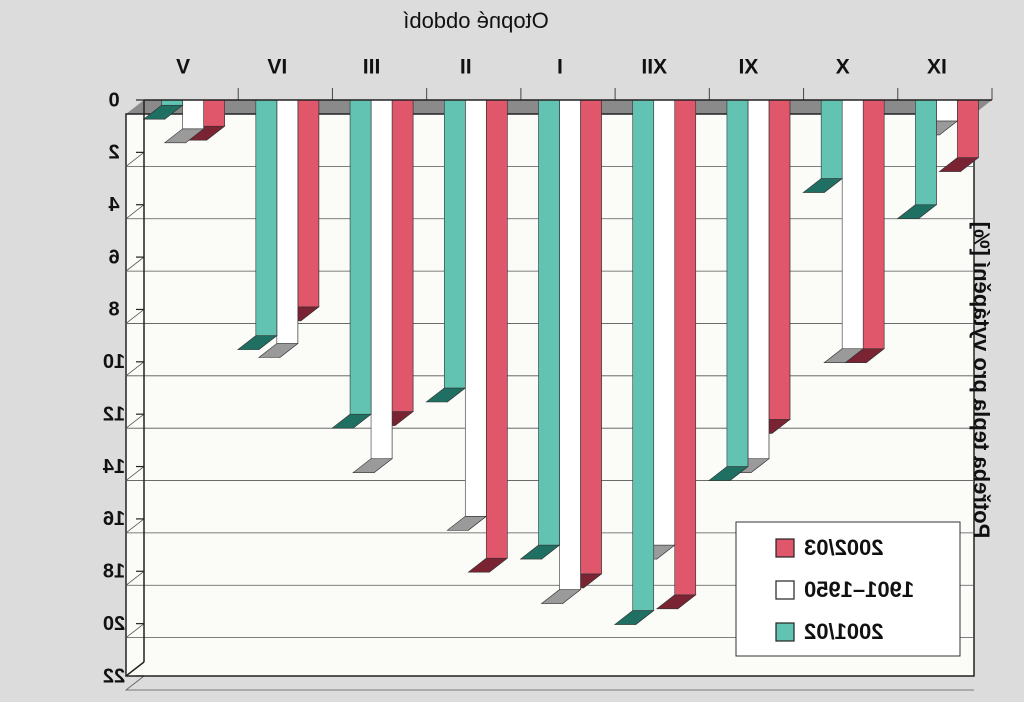 The width and height of the screenshot is (1024, 702). What do you see at coordinates (844, 547) in the screenshot?
I see `legend-label: 2002/03` at bounding box center [844, 547].